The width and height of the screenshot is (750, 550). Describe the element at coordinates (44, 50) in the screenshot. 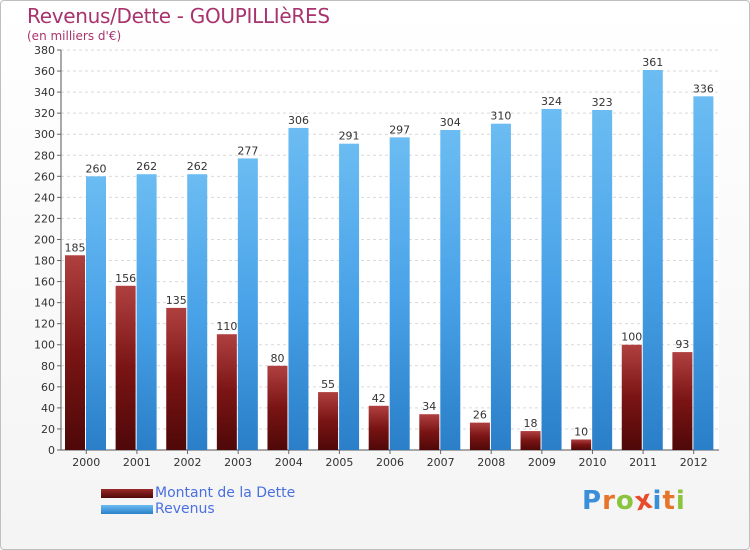

I see `y-tick-label: 380` at that location.